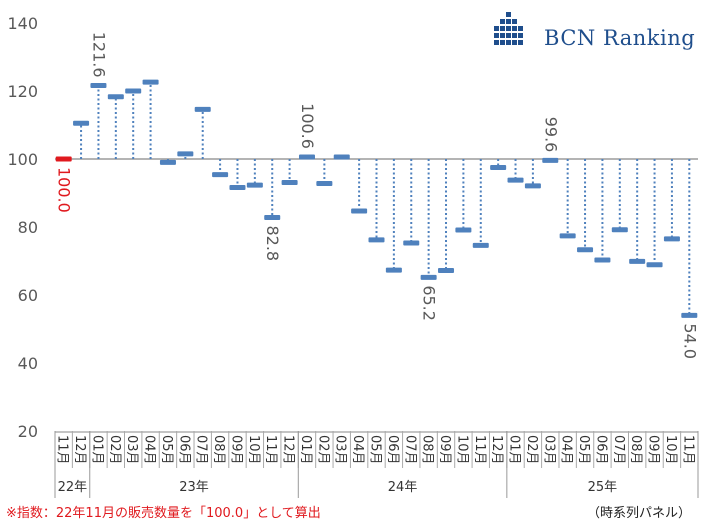 This screenshot has height=532, width=709. I want to click on y-tick-label: 20, so click(28, 431).